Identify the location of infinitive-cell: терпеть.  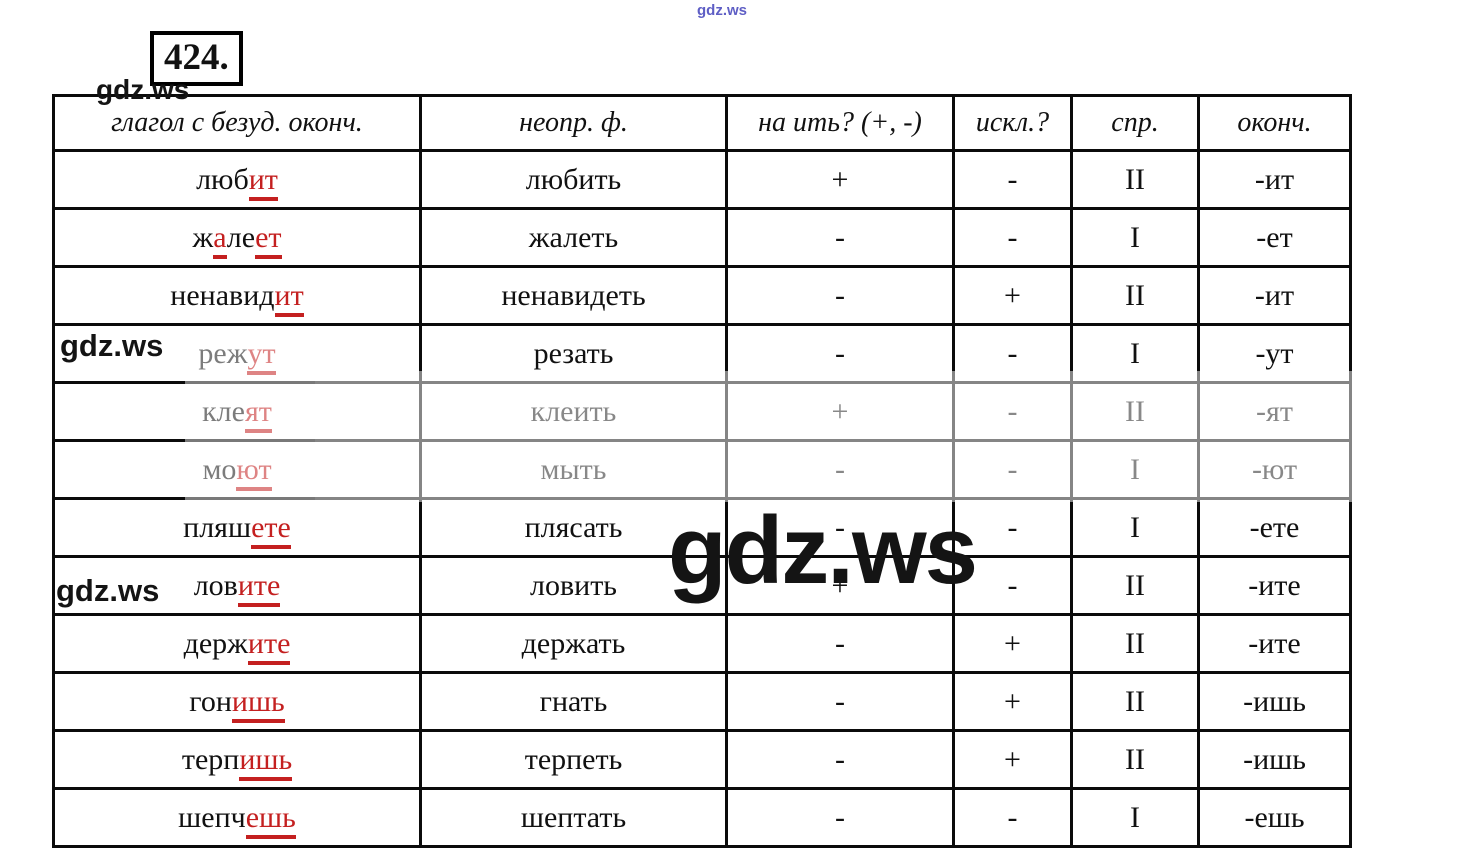
(573, 759).